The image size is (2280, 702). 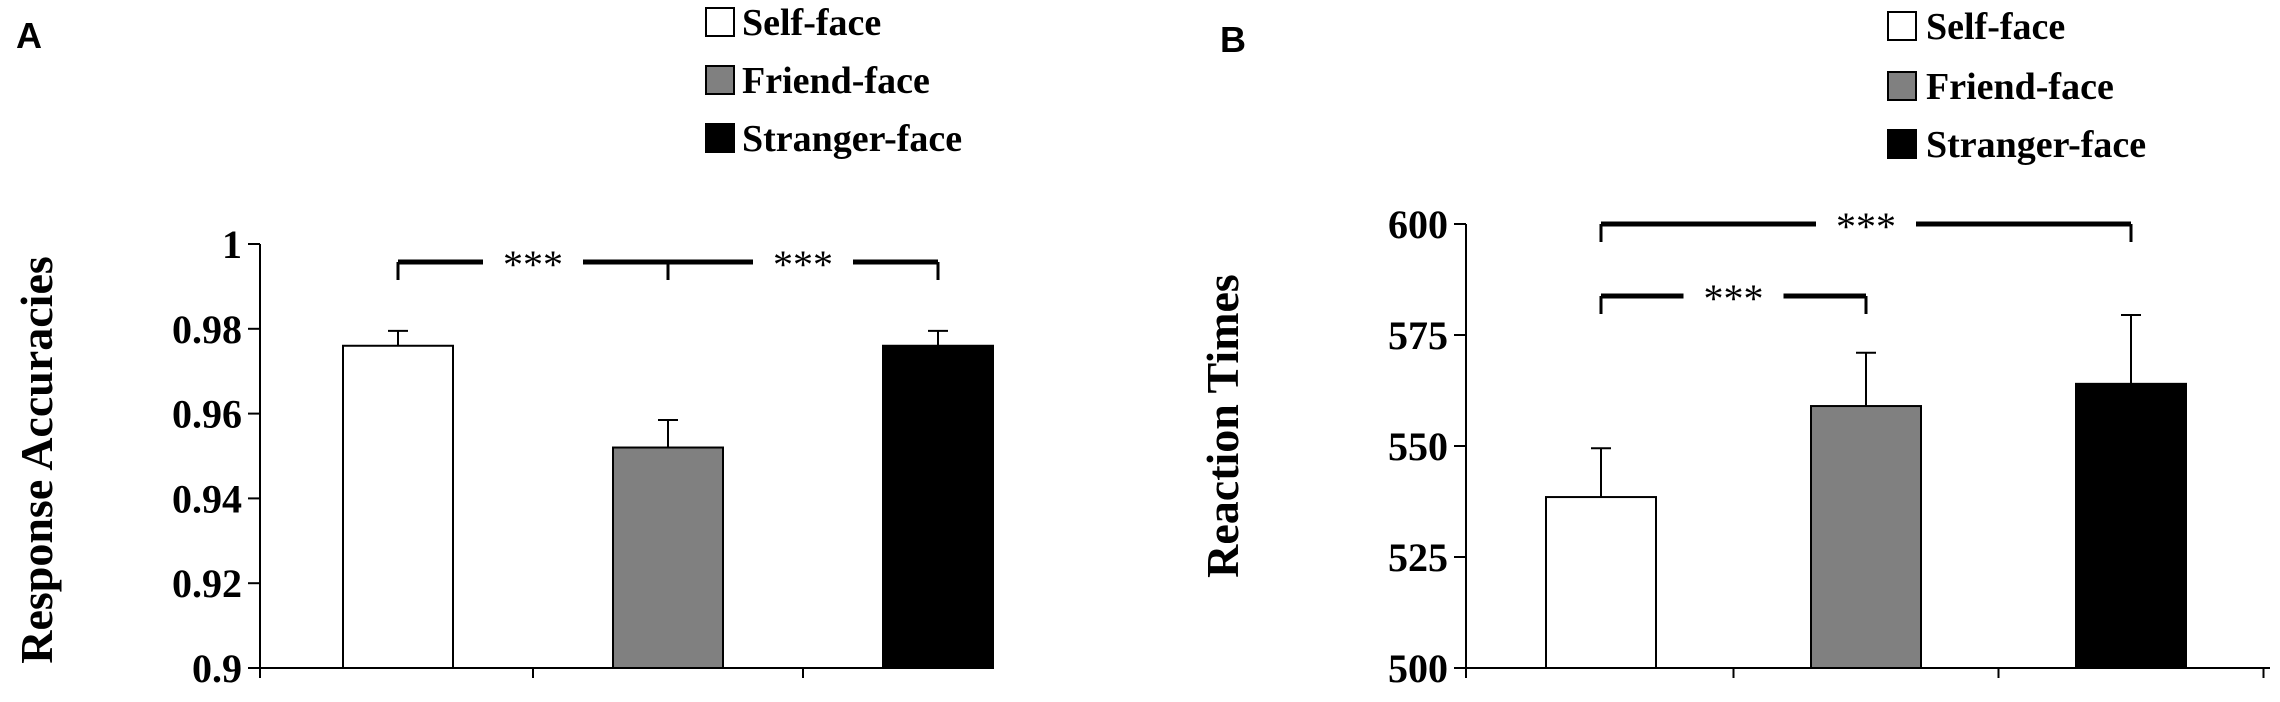 What do you see at coordinates (1418, 446) in the screenshot?
I see `y-tick-label: 550` at bounding box center [1418, 446].